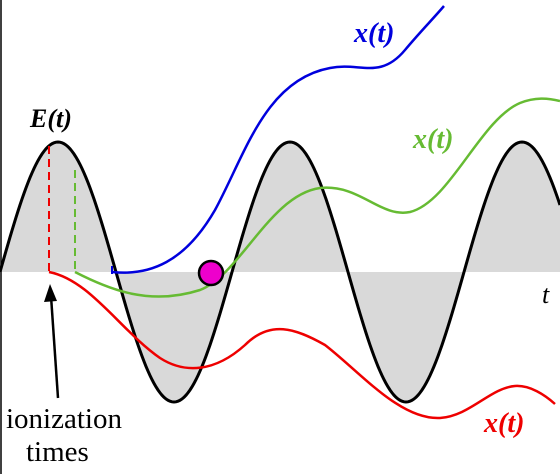  What do you see at coordinates (64, 419) in the screenshot?
I see `ionization-label-line1: ionization` at bounding box center [64, 419].